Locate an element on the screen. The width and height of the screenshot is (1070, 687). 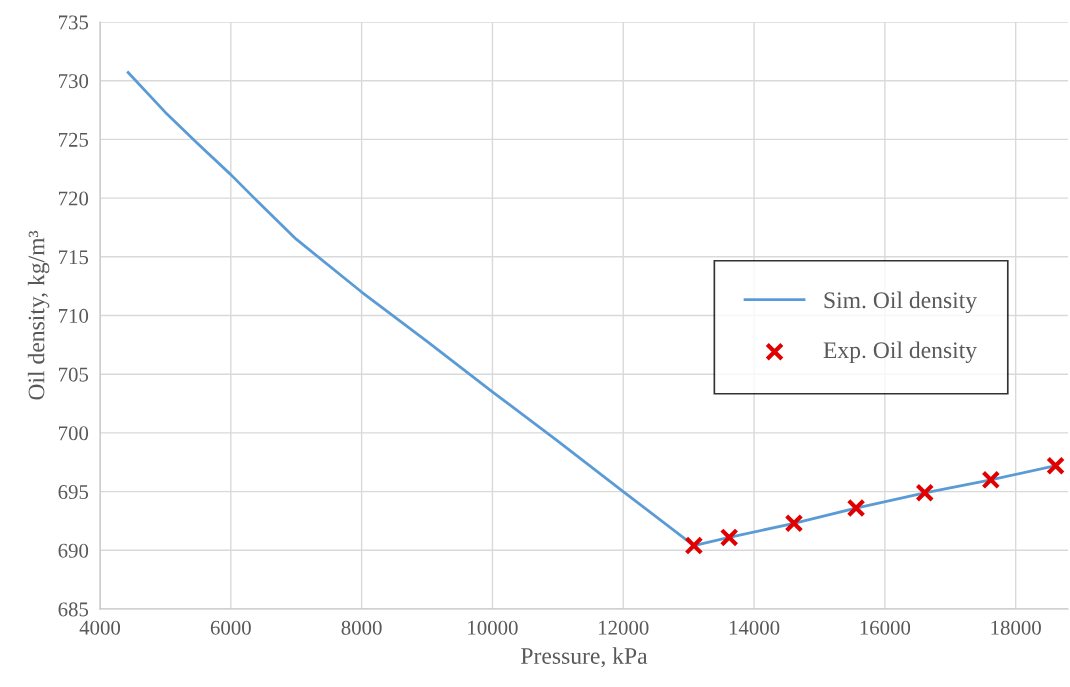
y-tick-label: 695 is located at coordinates (73, 492).